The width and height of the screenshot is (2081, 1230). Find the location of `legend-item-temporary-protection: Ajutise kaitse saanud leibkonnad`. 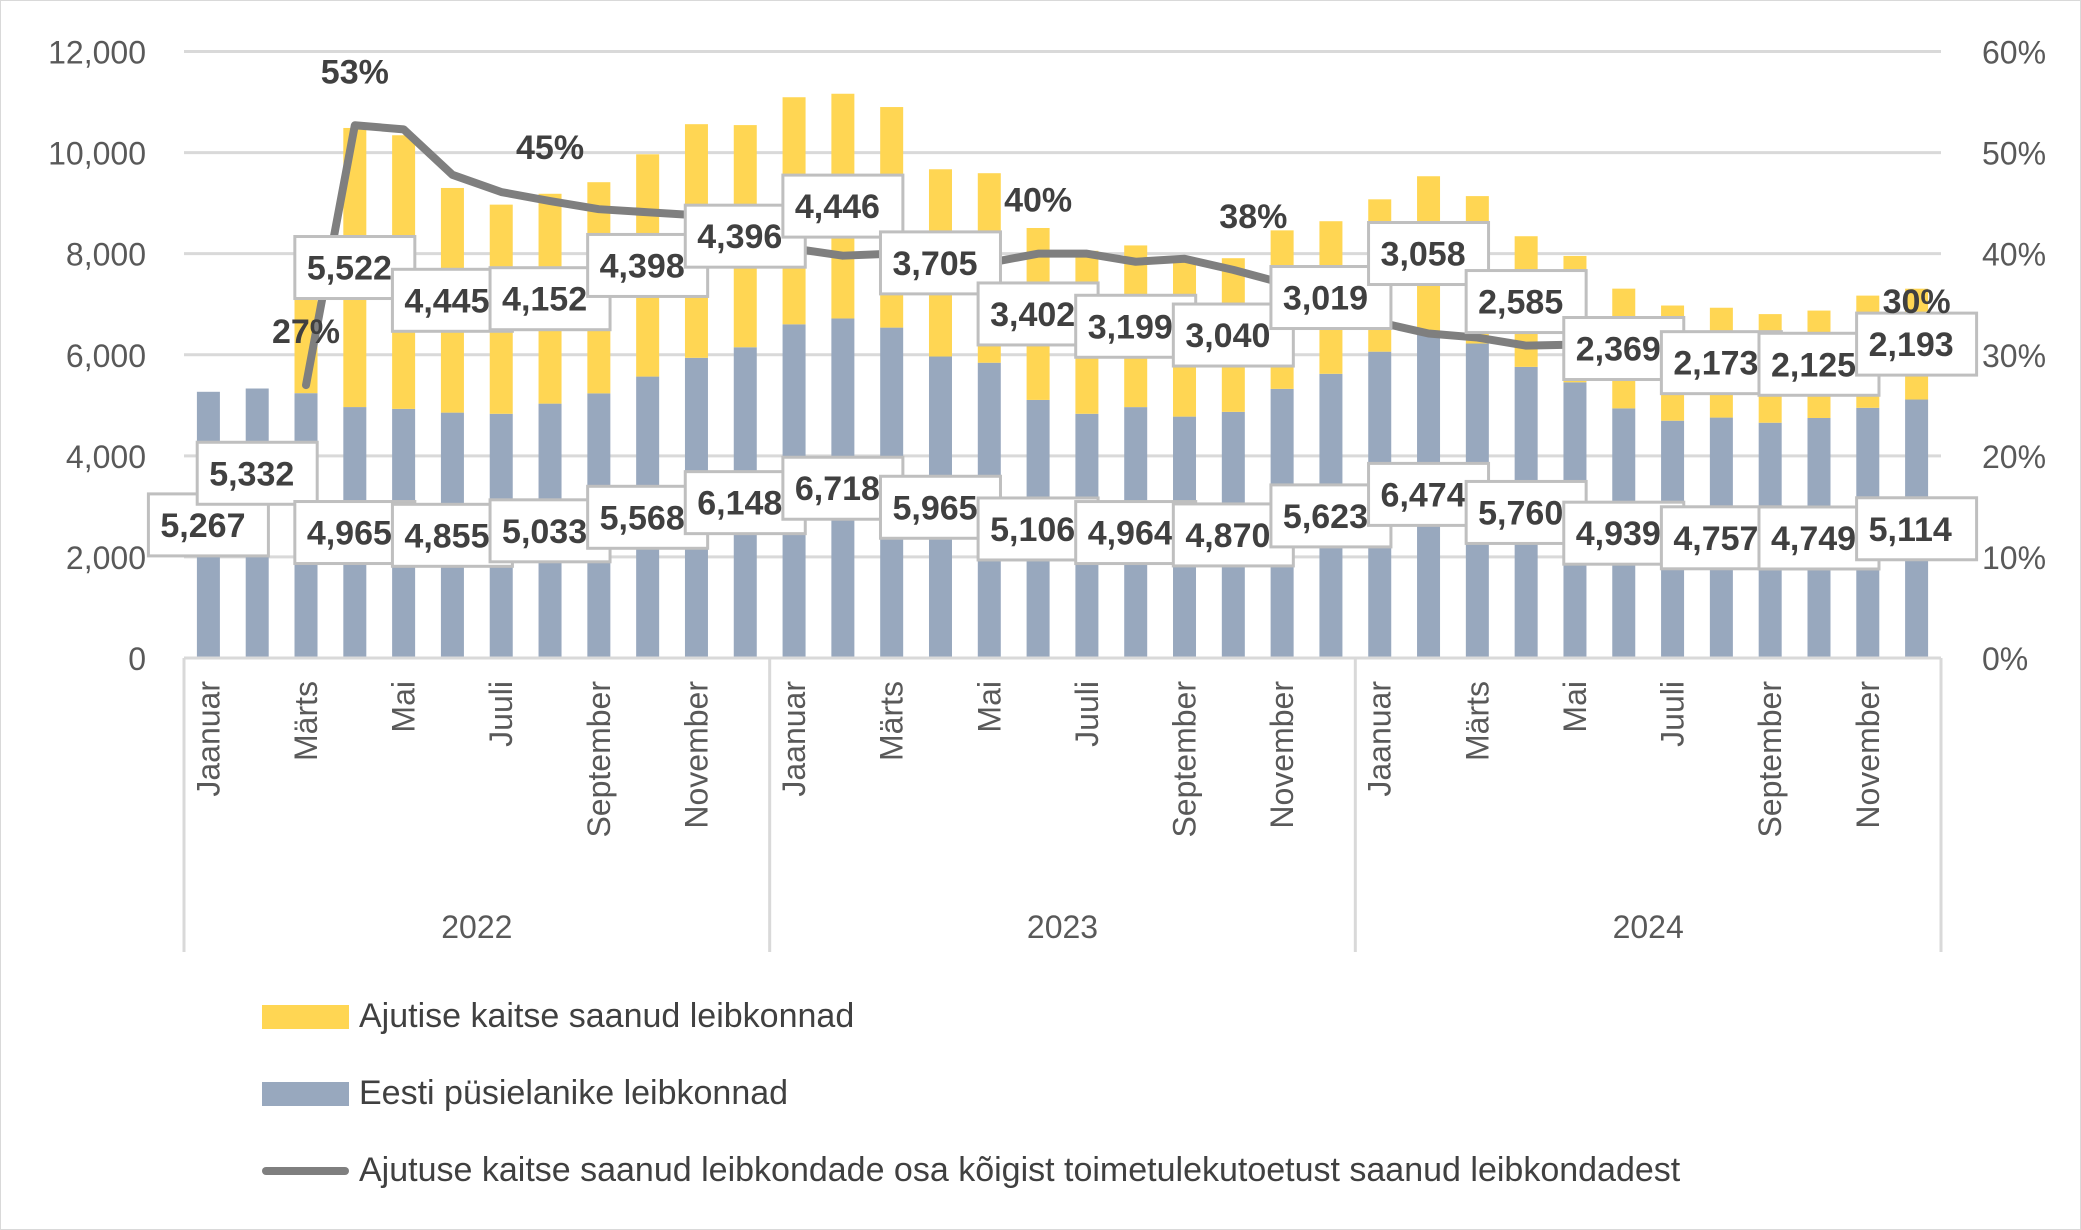

legend-item-temporary-protection: Ajutise kaitse saanud leibkonnad is located at coordinates (558, 1016).